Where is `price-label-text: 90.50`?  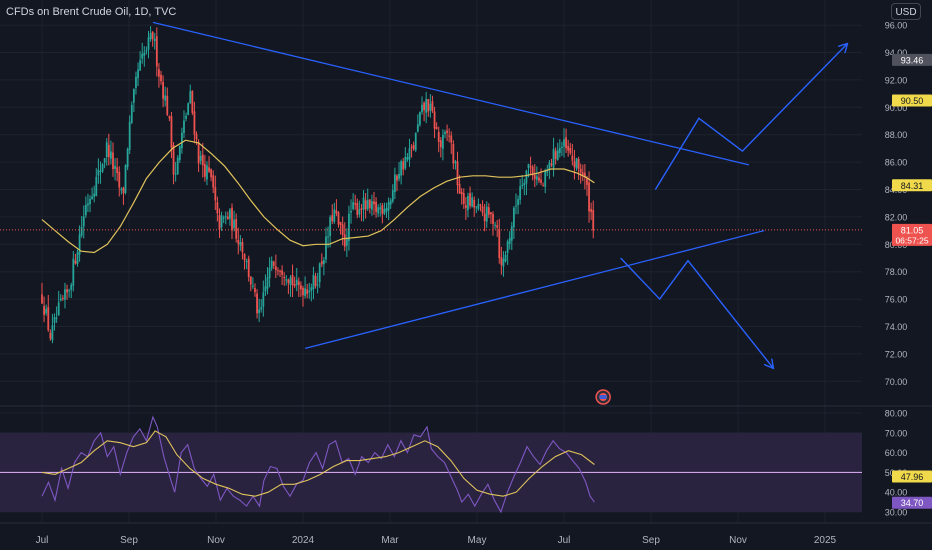
price-label-text: 90.50 is located at coordinates (912, 101).